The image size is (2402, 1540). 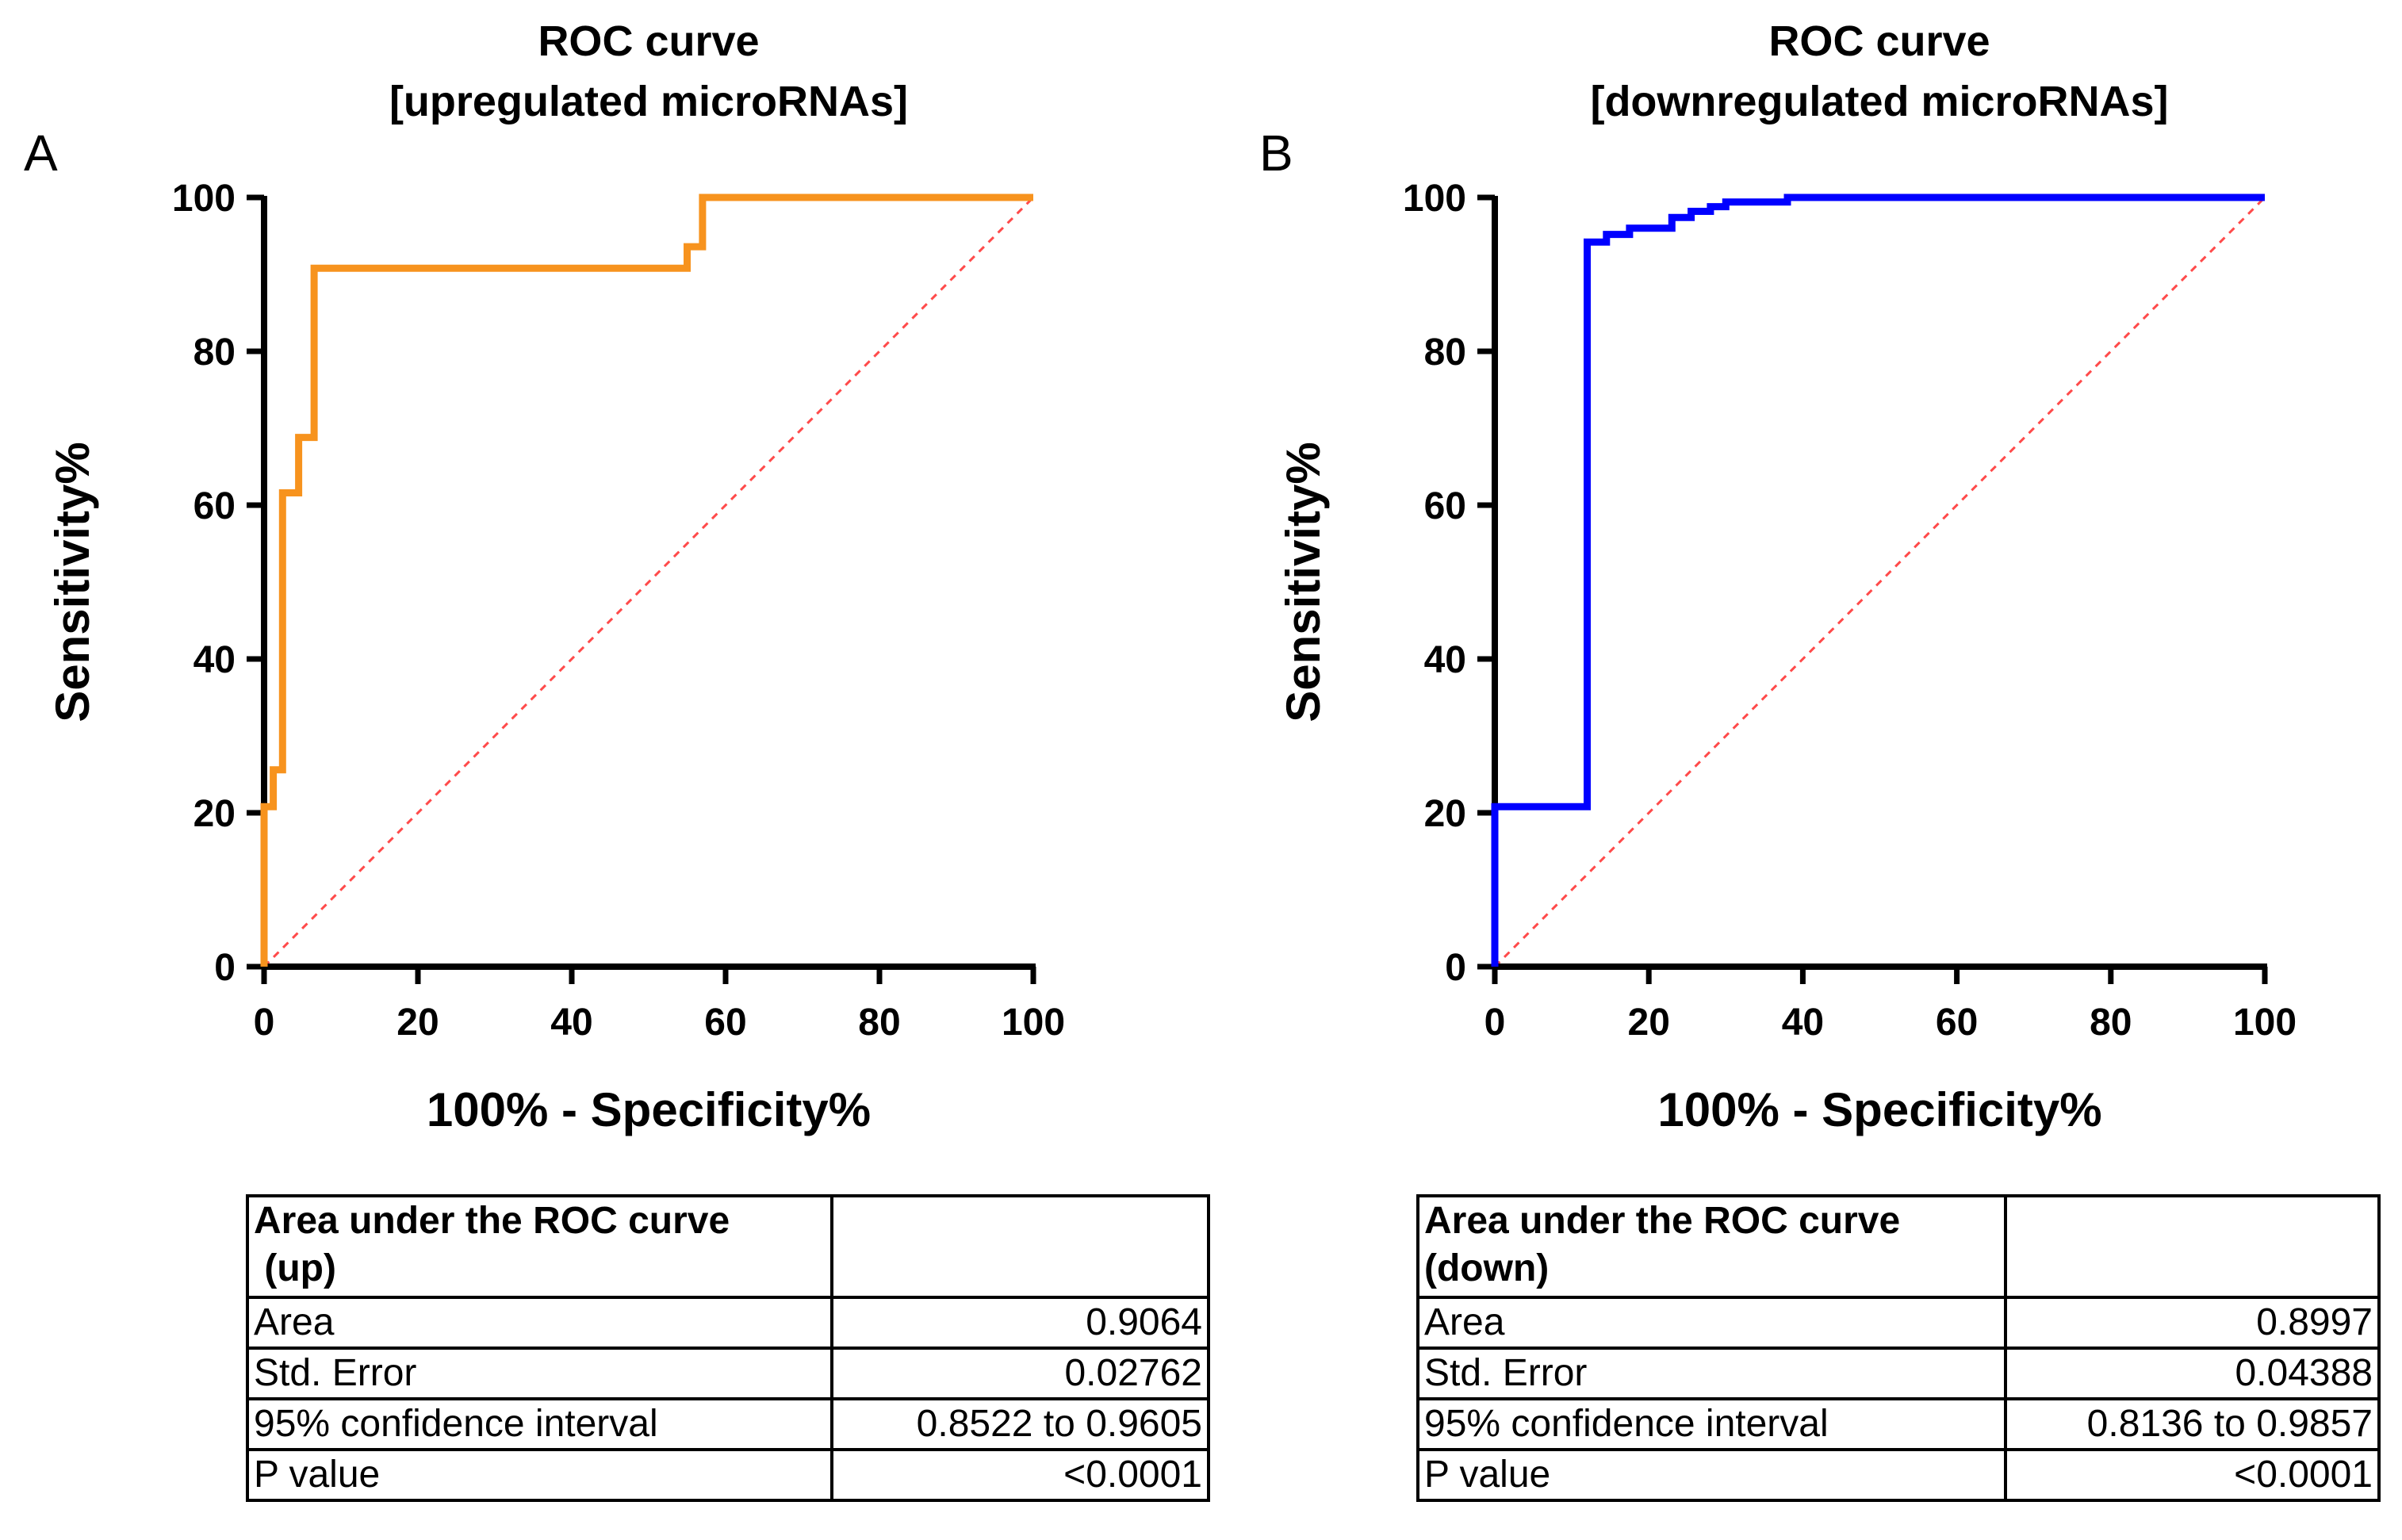 What do you see at coordinates (2192, 1323) in the screenshot?
I see `table-row-value: 0.8997` at bounding box center [2192, 1323].